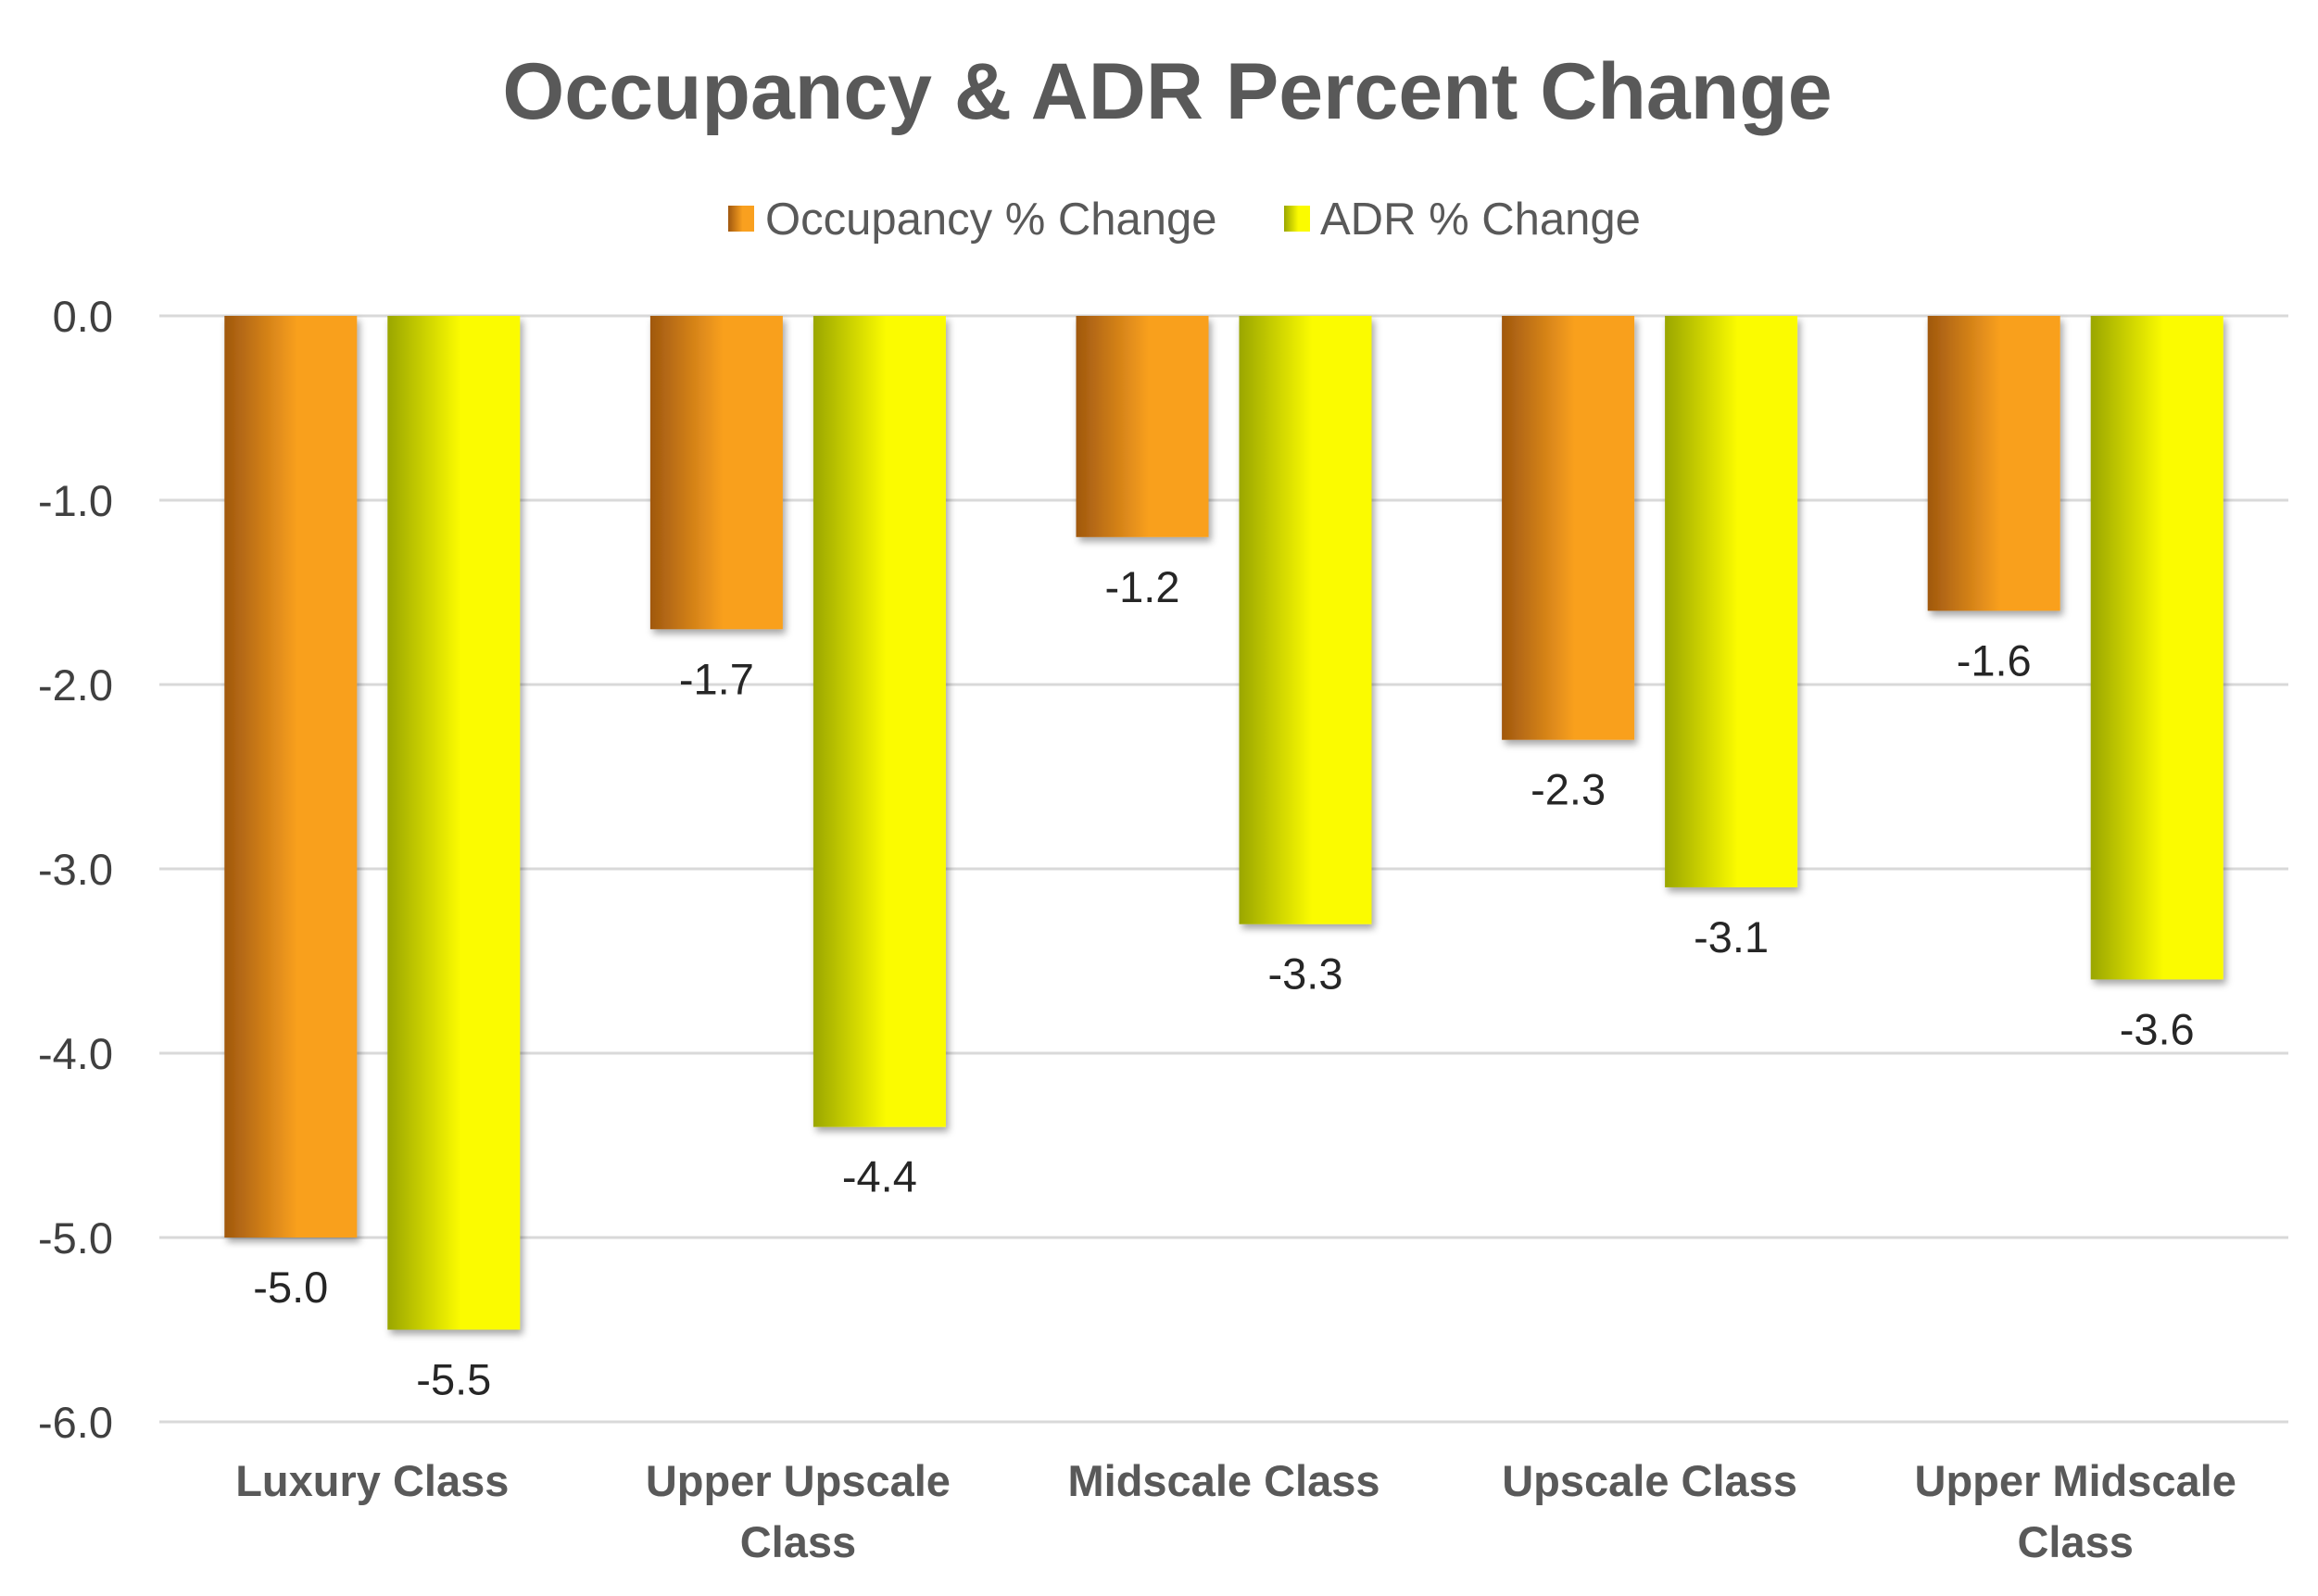  I want to click on y-tick-label: 0.0, so click(83, 316).